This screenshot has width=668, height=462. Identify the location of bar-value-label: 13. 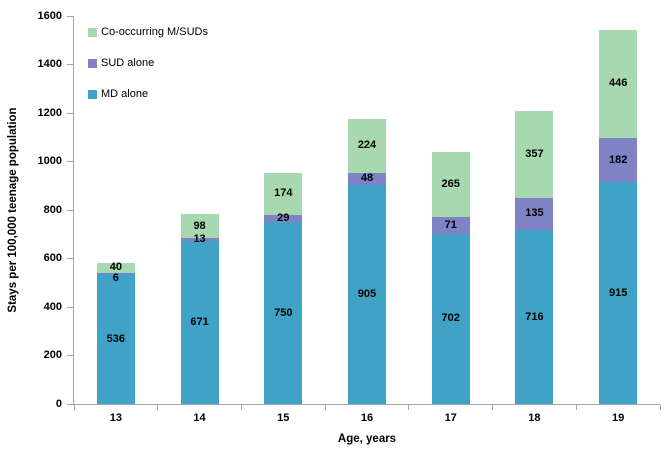
(199, 239).